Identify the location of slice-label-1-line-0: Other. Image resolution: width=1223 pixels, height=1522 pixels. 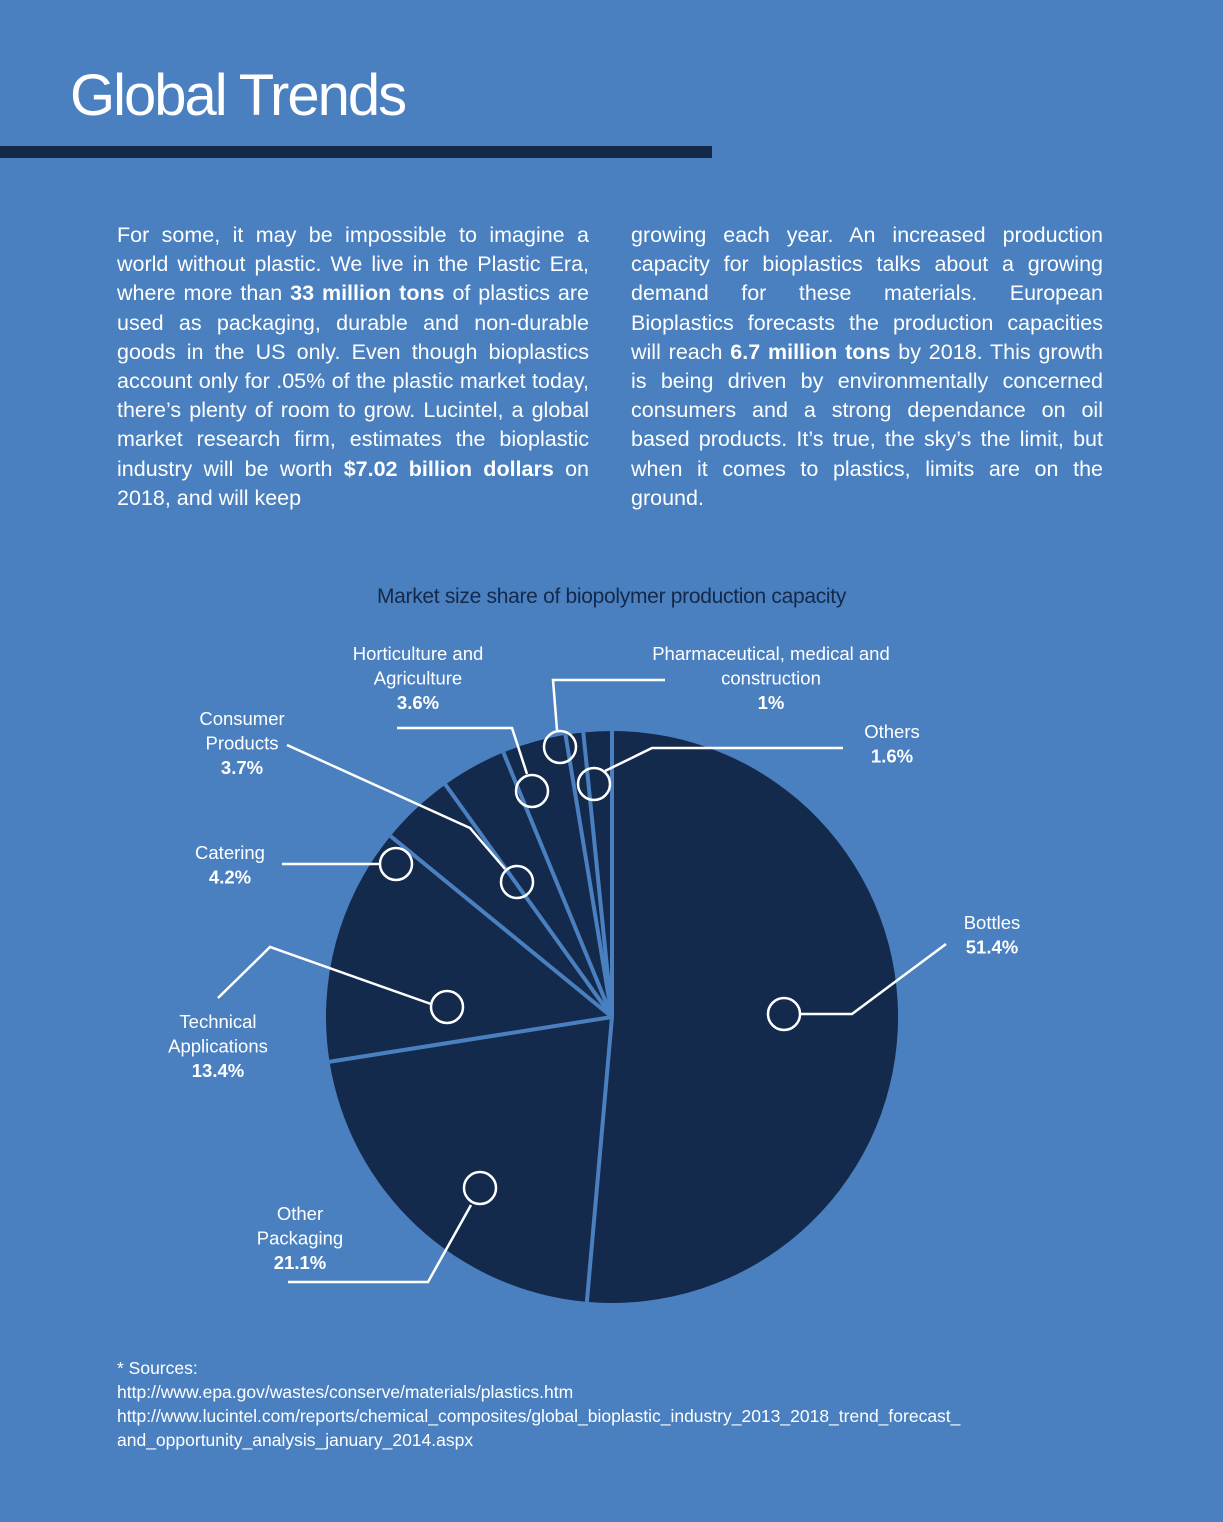
(300, 1213).